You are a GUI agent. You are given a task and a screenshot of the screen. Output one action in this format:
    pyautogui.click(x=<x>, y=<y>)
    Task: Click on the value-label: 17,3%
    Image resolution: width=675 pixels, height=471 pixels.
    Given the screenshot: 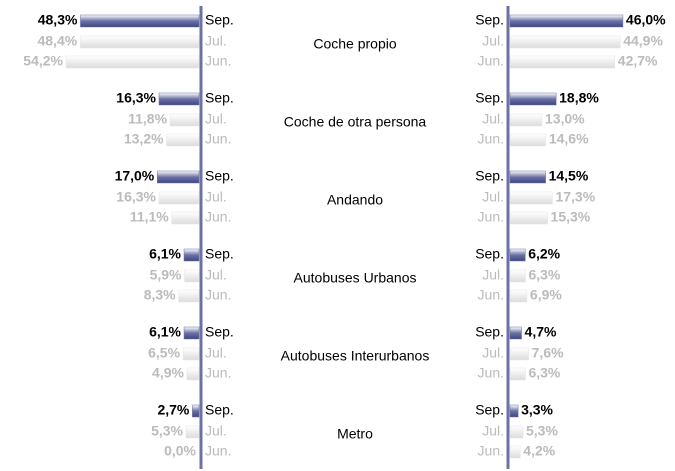 What is the action you would take?
    pyautogui.click(x=575, y=197)
    